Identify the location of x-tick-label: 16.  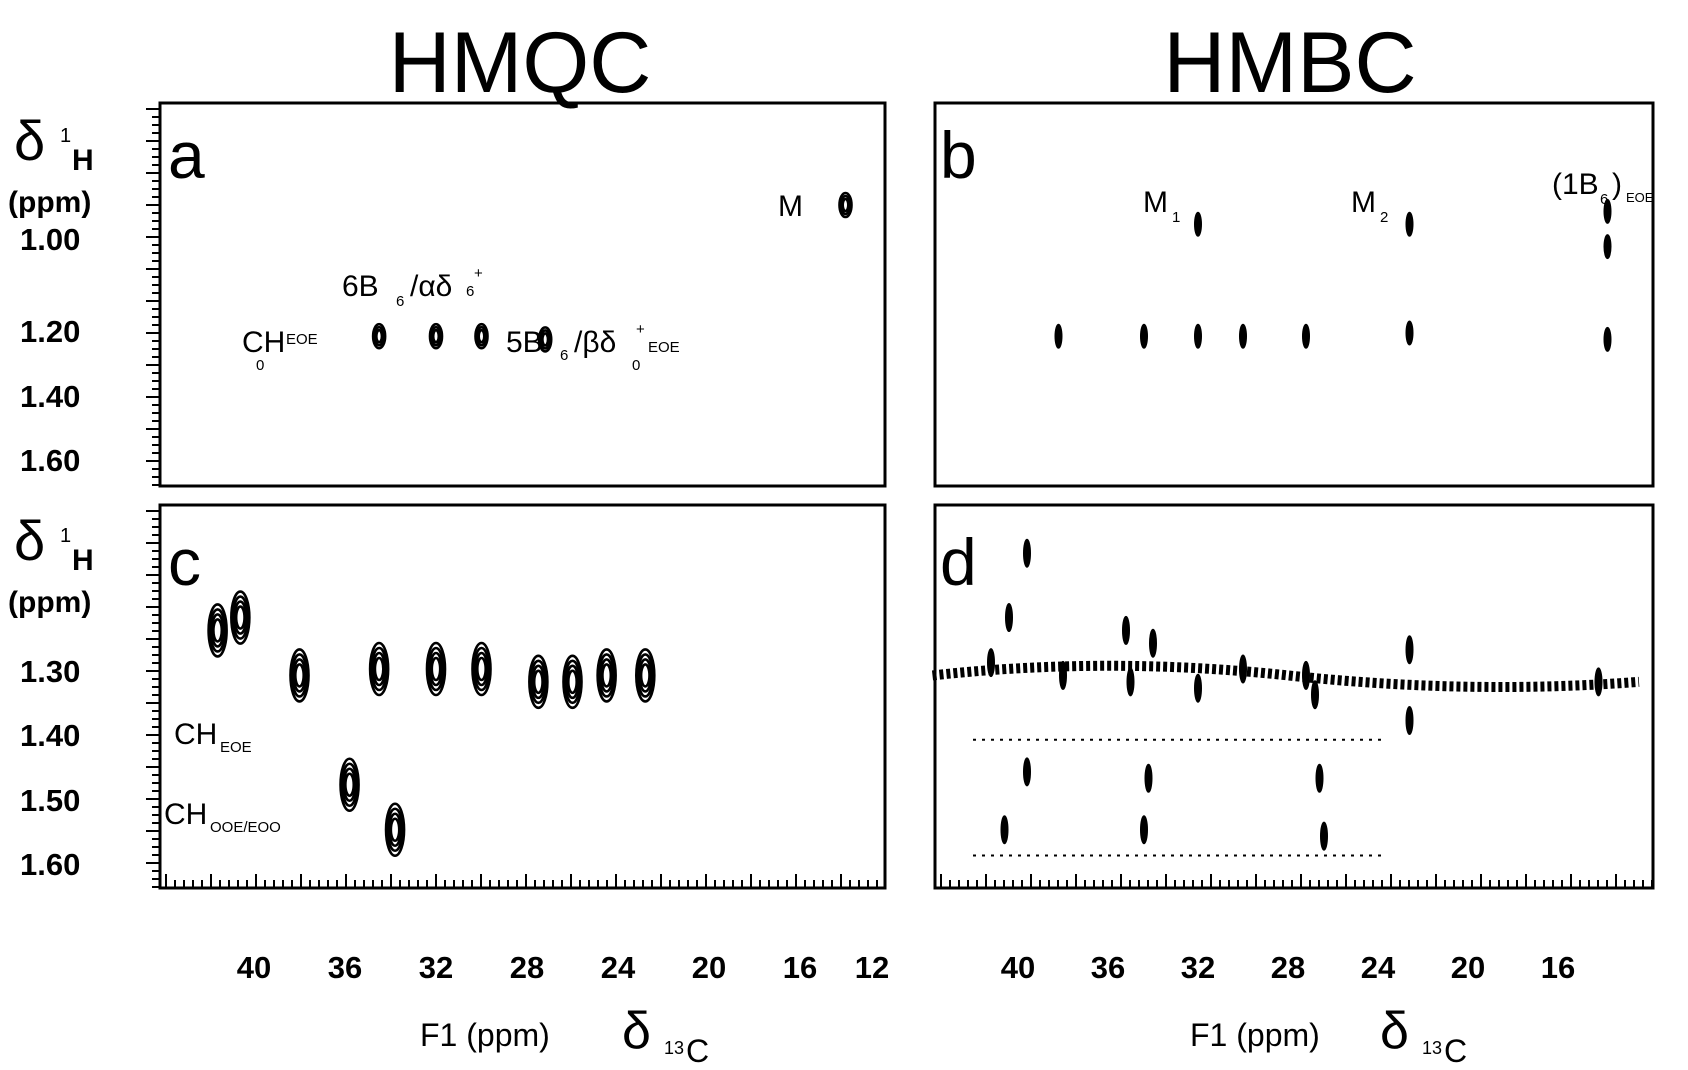
(800, 967).